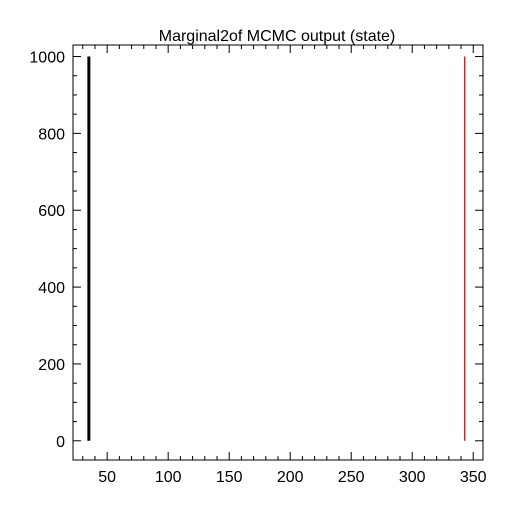  Describe the element at coordinates (107, 477) in the screenshot. I see `x-tick-label: 50` at that location.